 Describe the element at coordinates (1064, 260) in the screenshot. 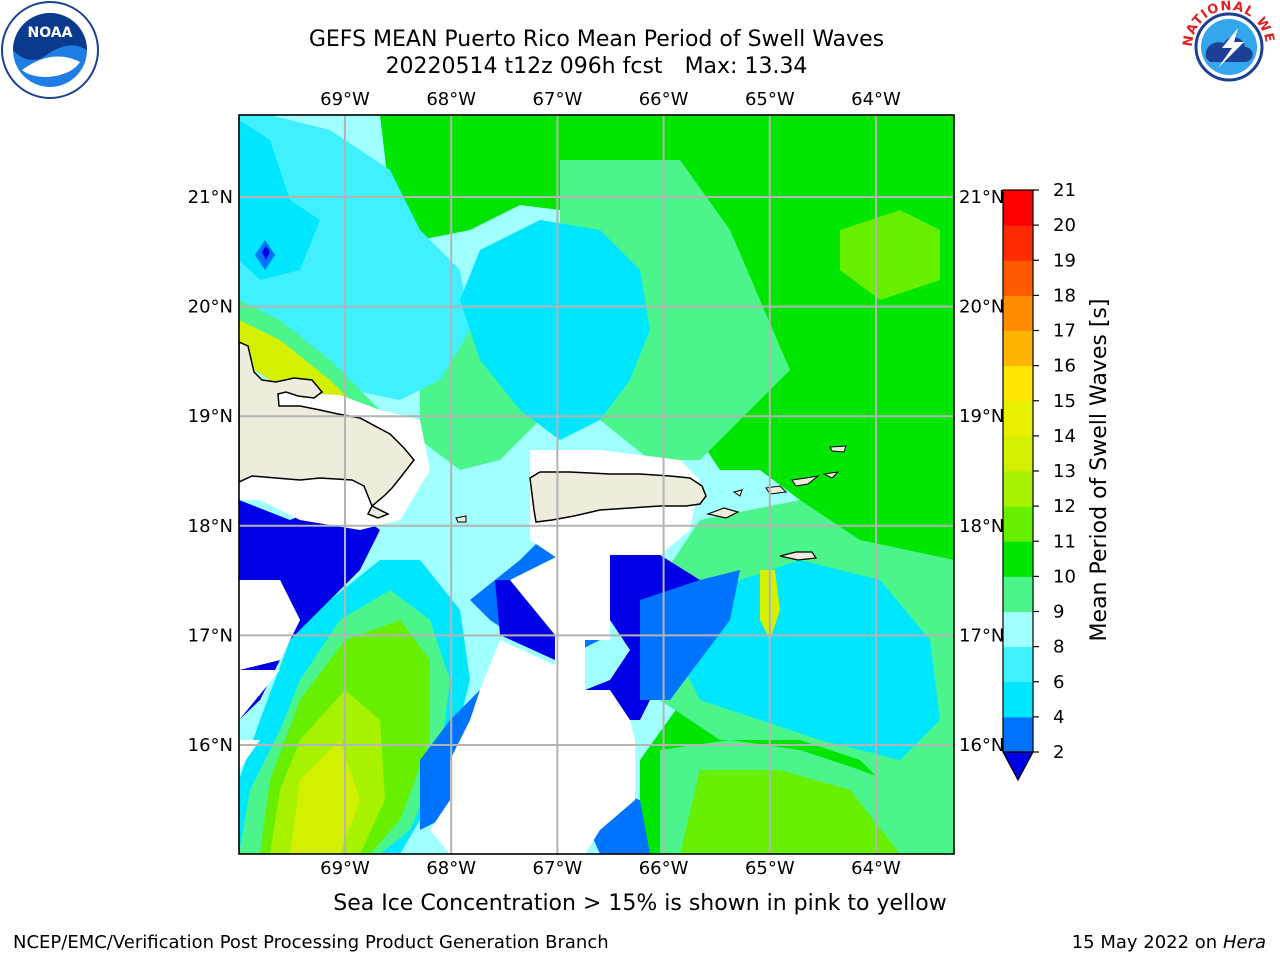

I see `colorbar-tick-label: 19` at that location.